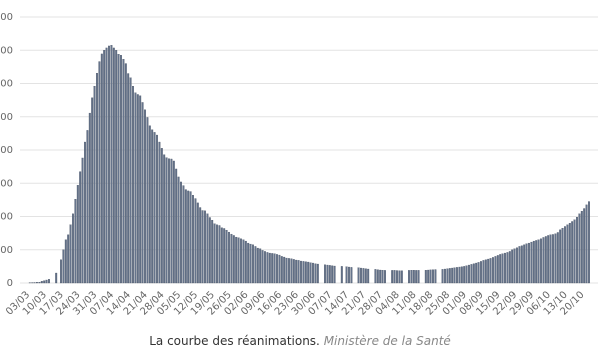  Describe the element at coordinates (6, 50) in the screenshot. I see `y-tick-label: 7000` at that location.